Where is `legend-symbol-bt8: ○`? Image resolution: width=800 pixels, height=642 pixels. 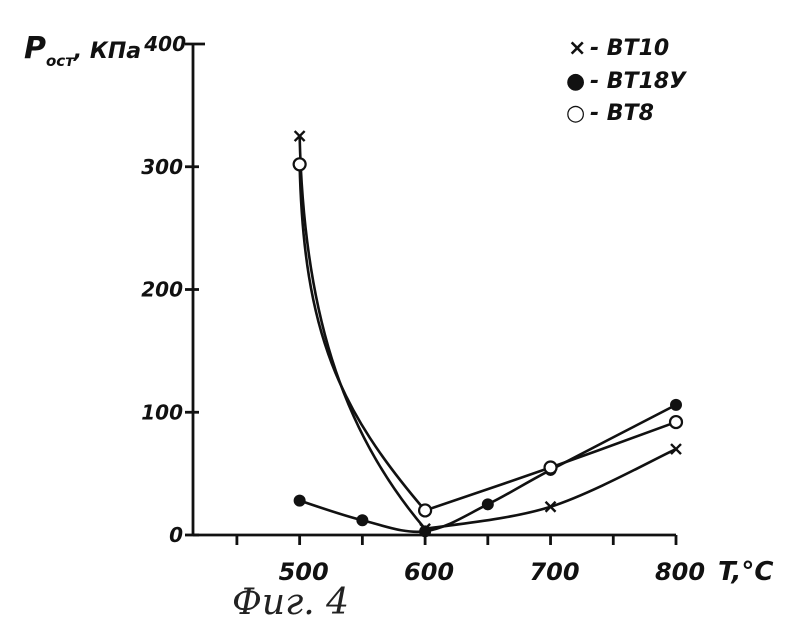 legend-symbol-bt8: ○ is located at coordinates (575, 113).